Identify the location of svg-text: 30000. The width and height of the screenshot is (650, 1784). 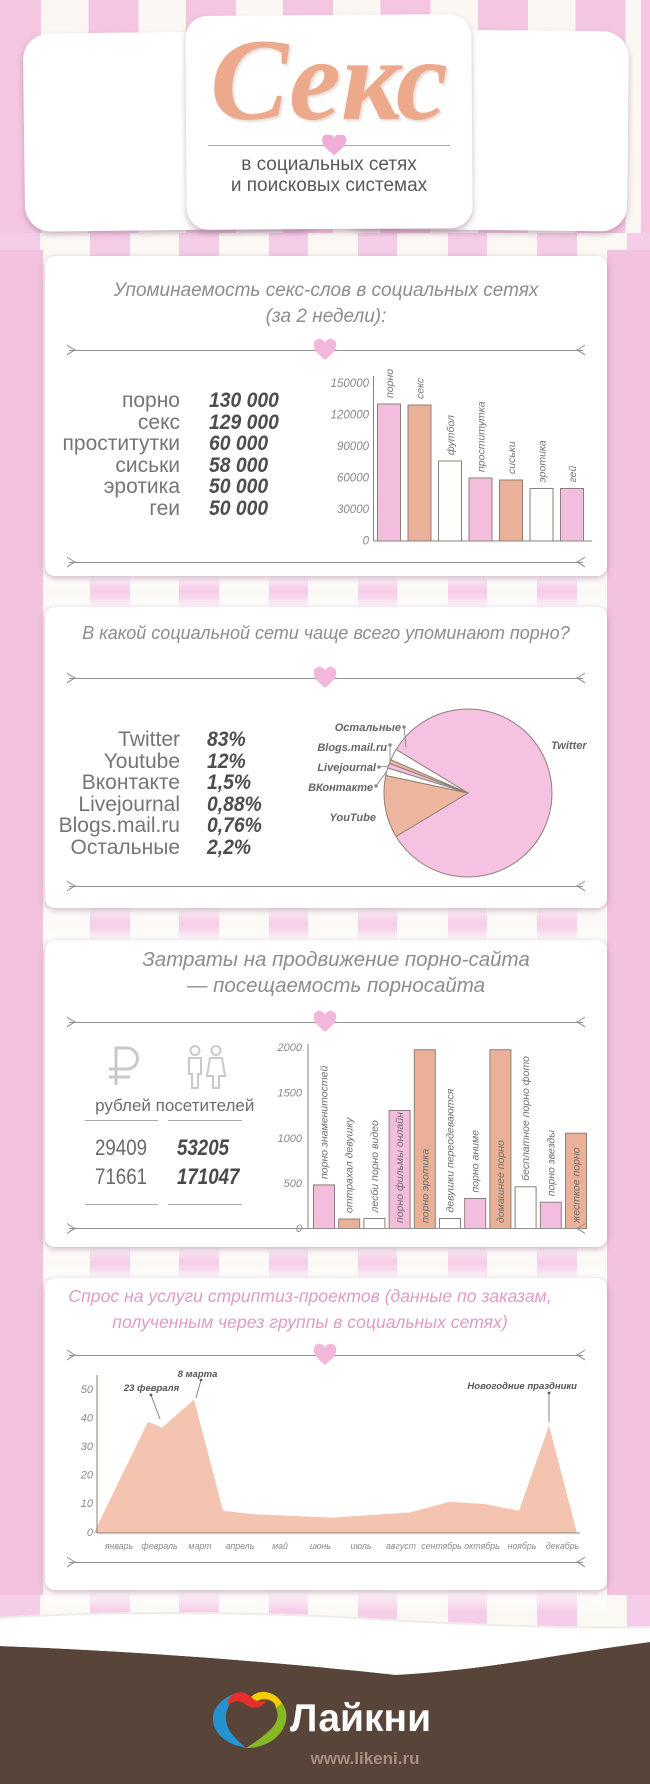
(353, 510).